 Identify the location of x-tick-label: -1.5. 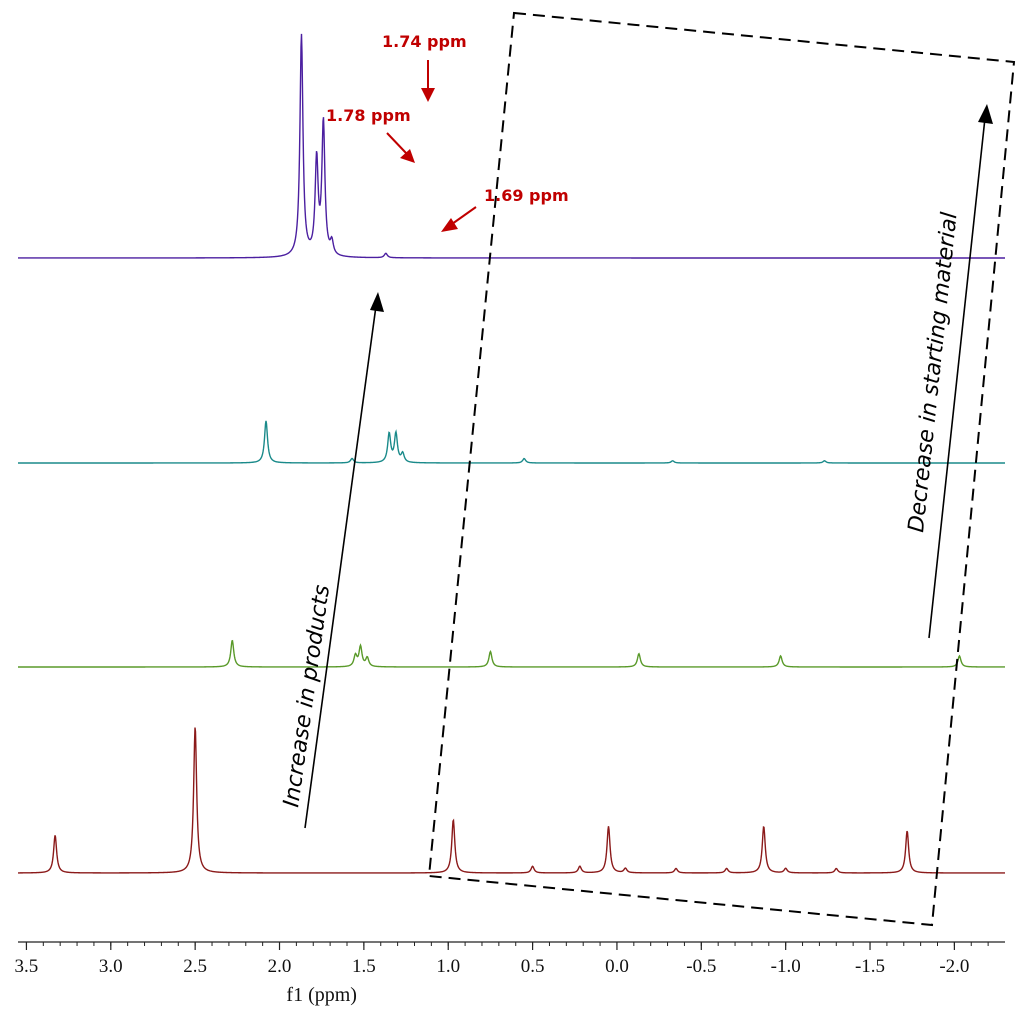
(870, 966).